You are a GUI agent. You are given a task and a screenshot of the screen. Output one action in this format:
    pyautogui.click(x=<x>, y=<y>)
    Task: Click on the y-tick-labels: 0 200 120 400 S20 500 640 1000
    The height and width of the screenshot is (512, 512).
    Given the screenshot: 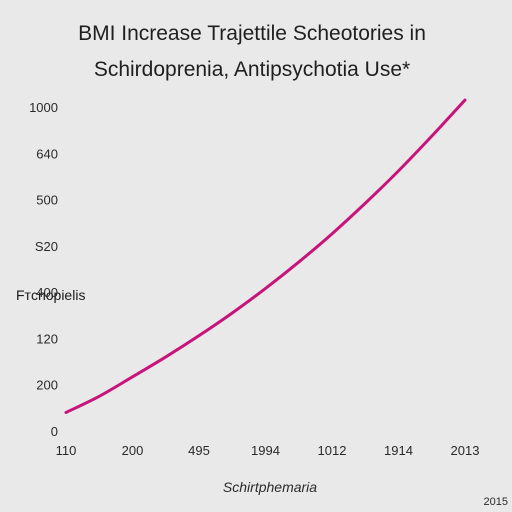 What is the action you would take?
    pyautogui.click(x=43, y=269)
    